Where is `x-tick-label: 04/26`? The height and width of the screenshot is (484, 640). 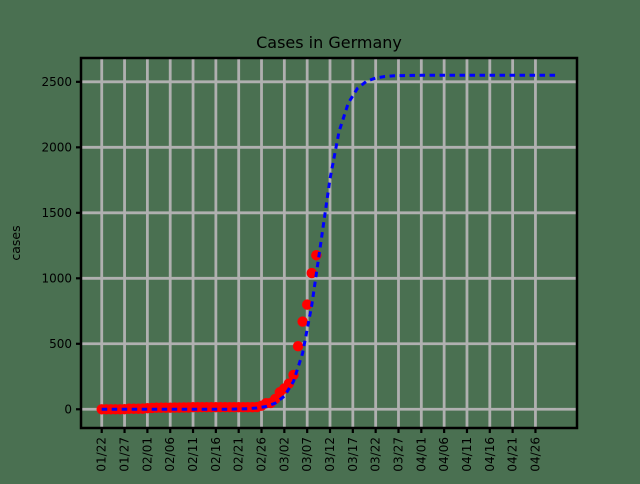
x-tick-label: 04/26 is located at coordinates (535, 454).